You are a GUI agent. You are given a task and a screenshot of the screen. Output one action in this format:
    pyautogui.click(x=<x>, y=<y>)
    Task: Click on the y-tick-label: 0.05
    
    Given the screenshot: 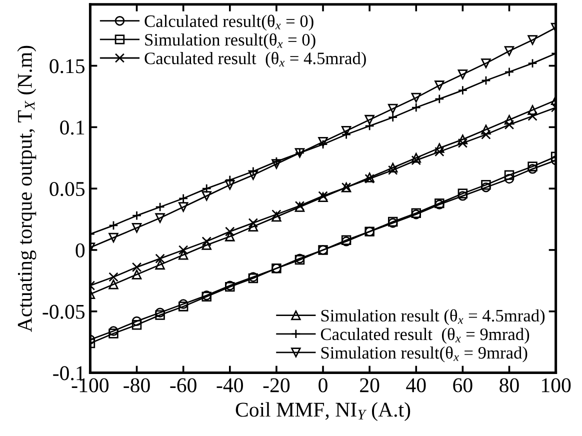 What is the action you would take?
    pyautogui.click(x=67, y=189)
    